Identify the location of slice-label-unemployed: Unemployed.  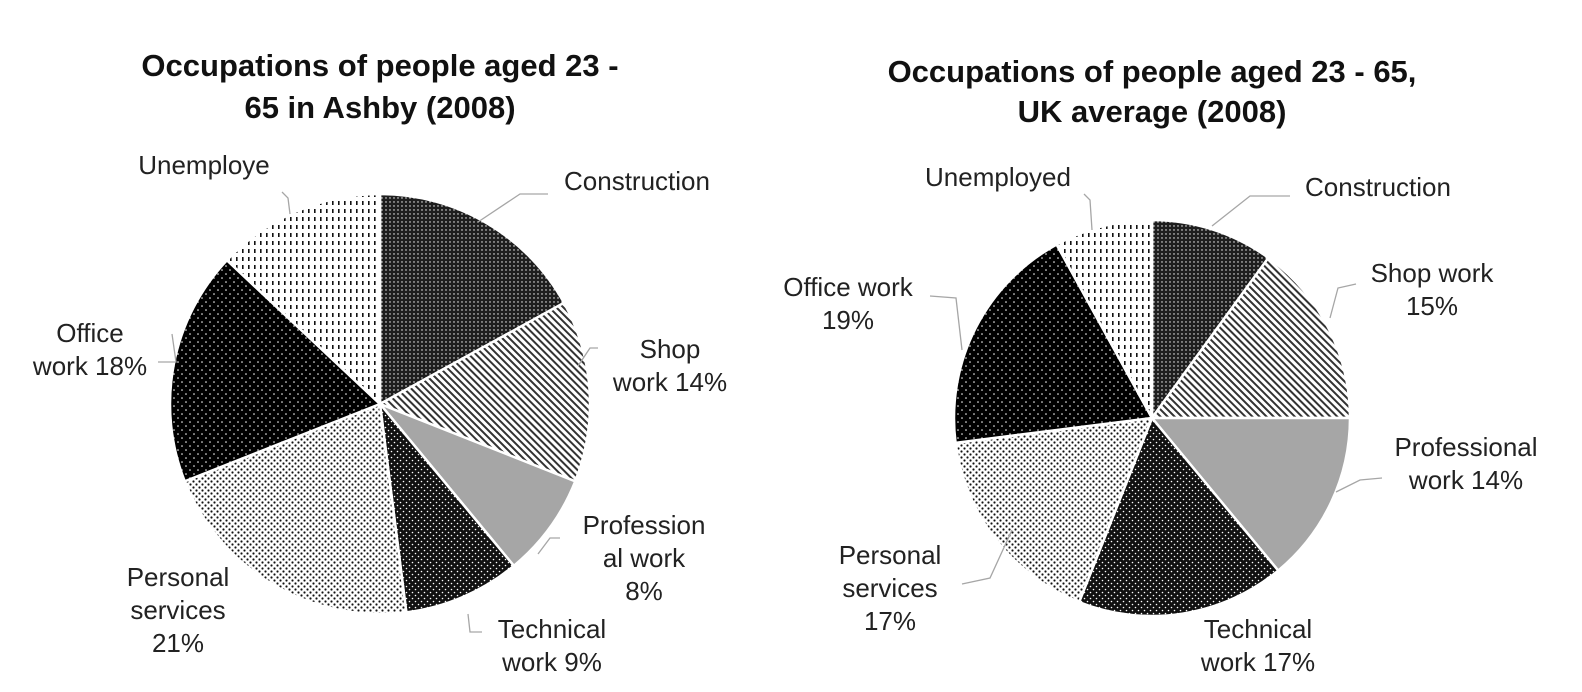
(998, 177).